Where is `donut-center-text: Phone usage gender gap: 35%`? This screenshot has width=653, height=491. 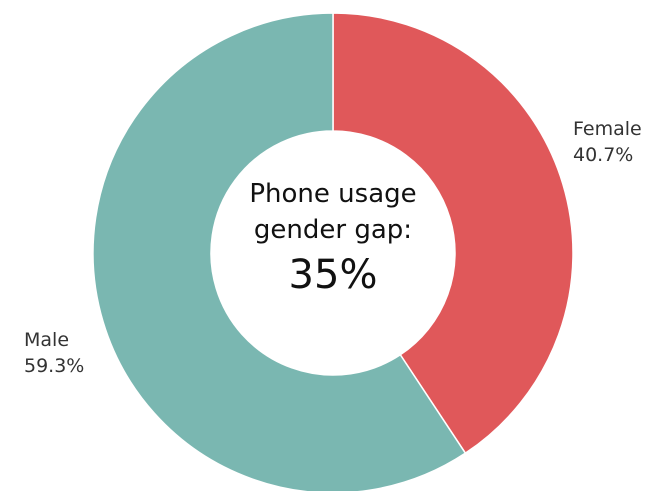
donut-center-text: Phone usage gender gap: 35% is located at coordinates (333, 238).